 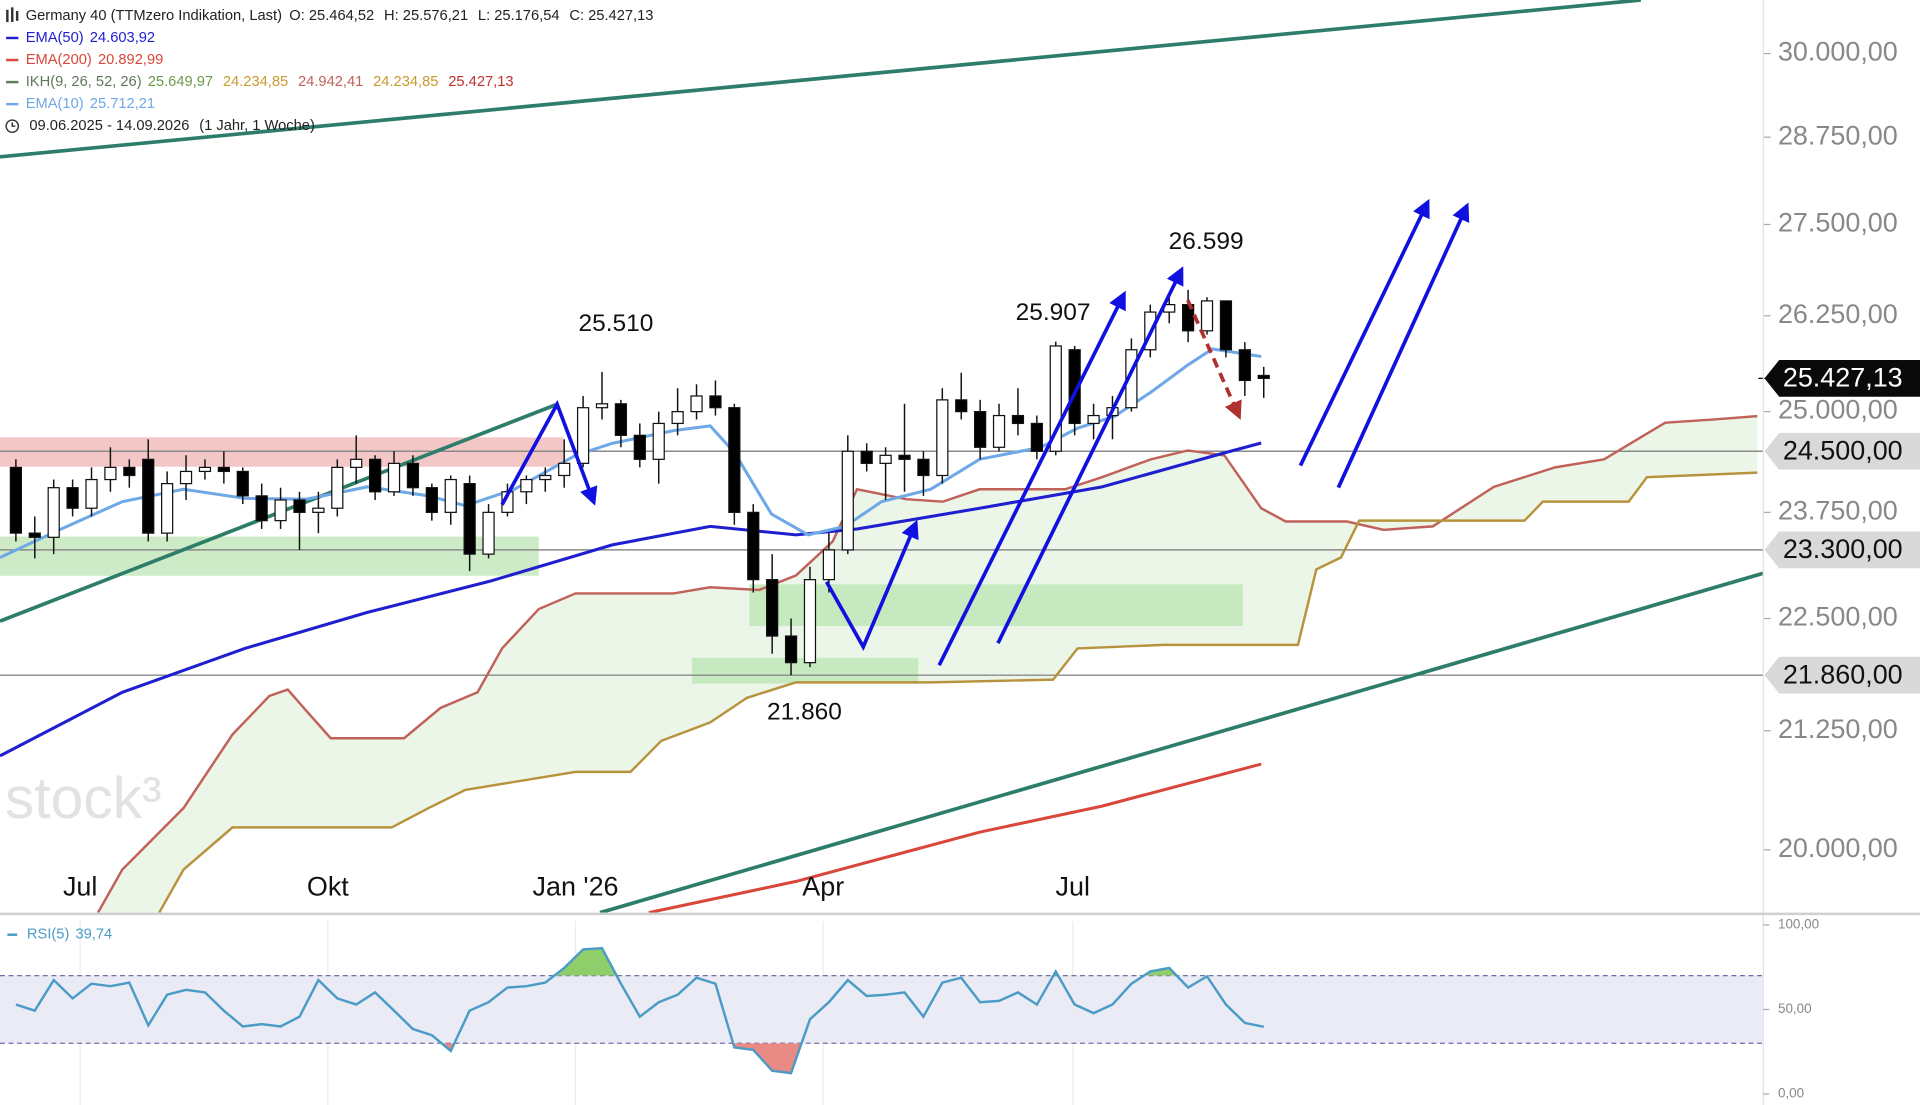 What do you see at coordinates (122, 104) in the screenshot?
I see `legend-value: 25.712,21` at bounding box center [122, 104].